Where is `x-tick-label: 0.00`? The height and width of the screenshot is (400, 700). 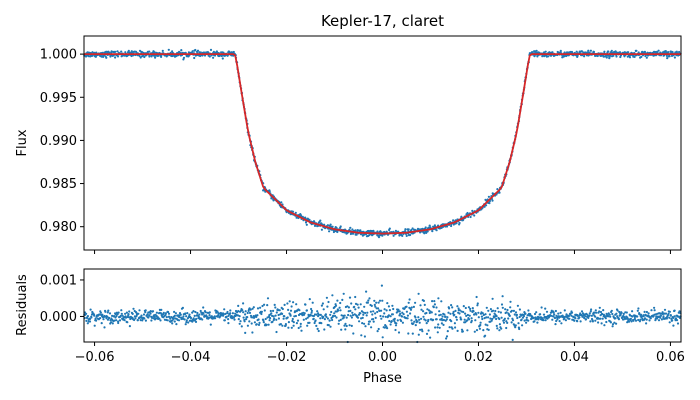
x-tick-label: 0.00 is located at coordinates (382, 357).